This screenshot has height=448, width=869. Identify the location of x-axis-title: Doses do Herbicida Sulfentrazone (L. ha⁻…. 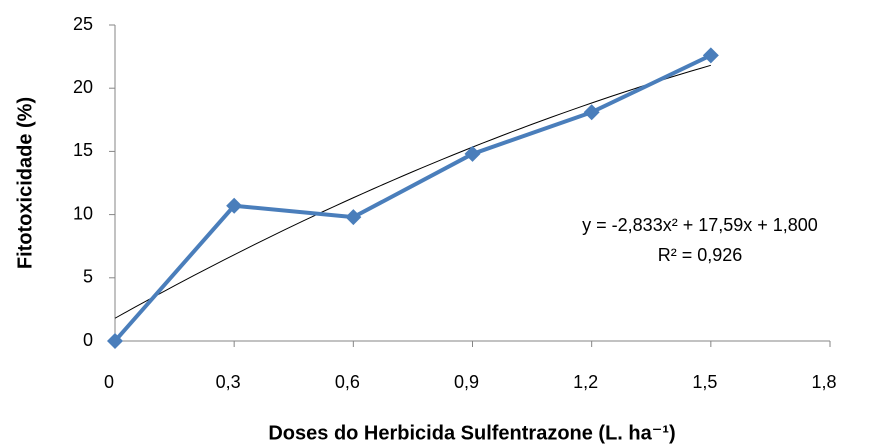
(471, 433).